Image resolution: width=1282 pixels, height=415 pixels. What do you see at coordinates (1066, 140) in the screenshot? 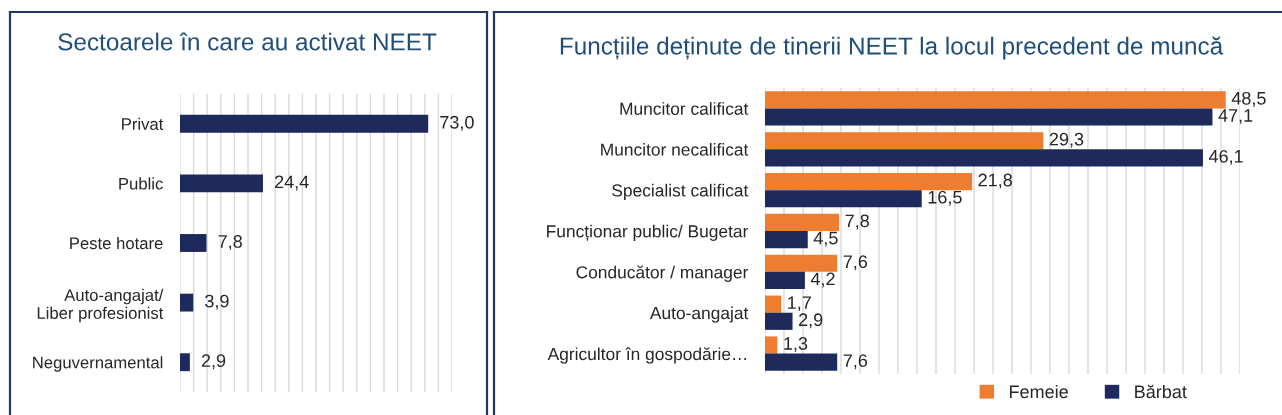
I see `data-label: 29,3` at bounding box center [1066, 140].